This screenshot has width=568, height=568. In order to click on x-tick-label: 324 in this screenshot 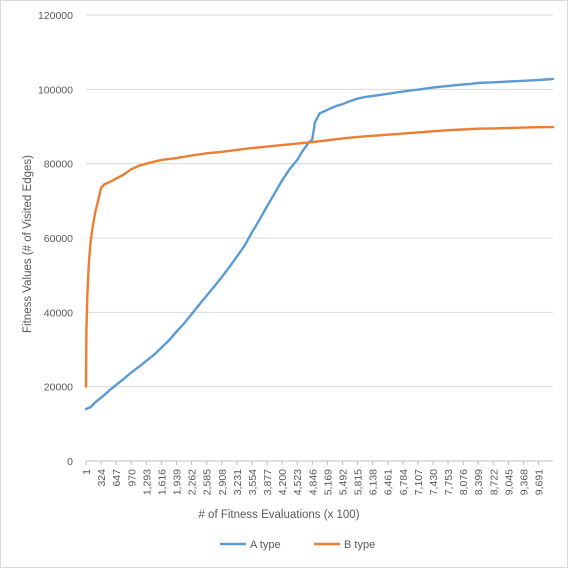, I will do `click(102, 478)`.